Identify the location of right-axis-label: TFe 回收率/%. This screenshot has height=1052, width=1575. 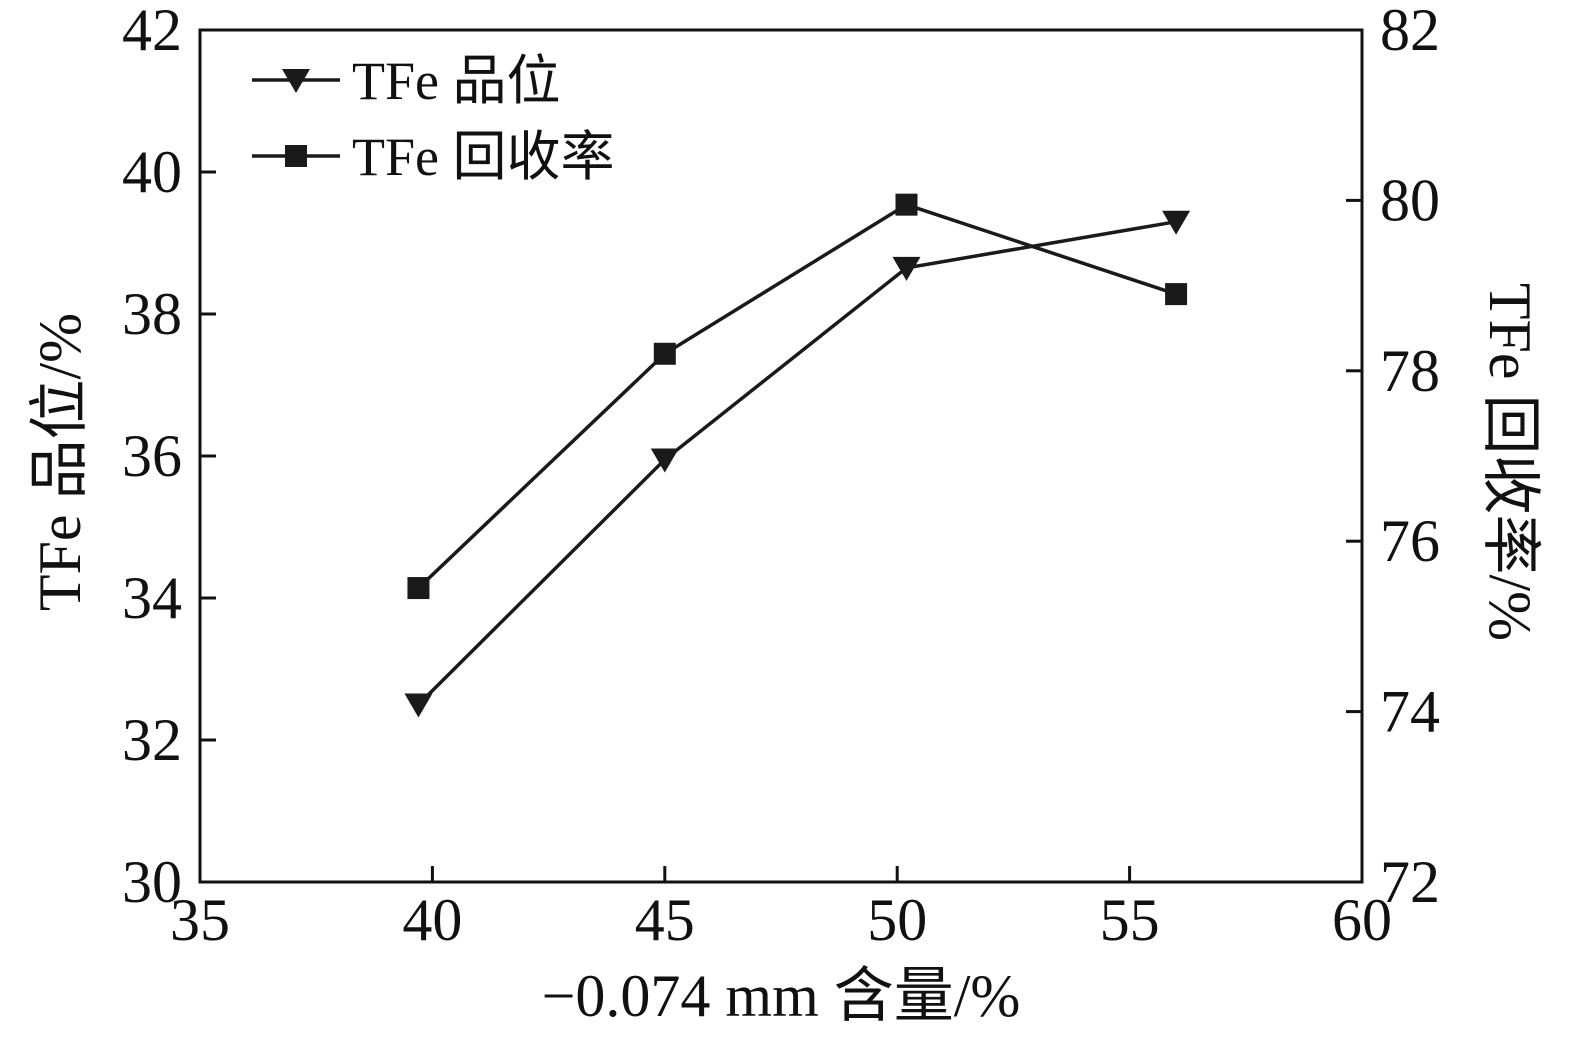
(1510, 462).